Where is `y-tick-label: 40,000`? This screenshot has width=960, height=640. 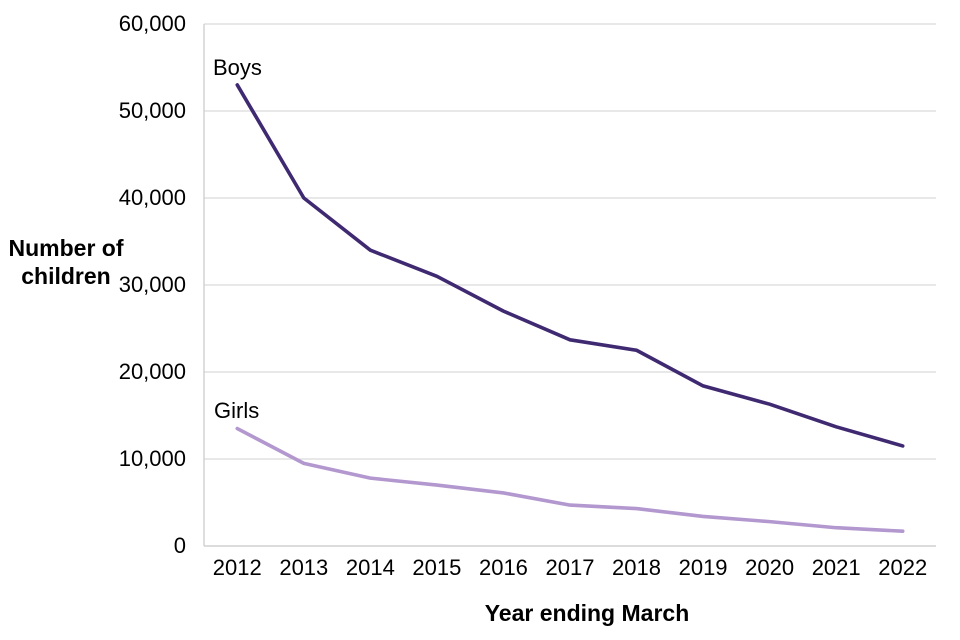
y-tick-label: 40,000 is located at coordinates (152, 197).